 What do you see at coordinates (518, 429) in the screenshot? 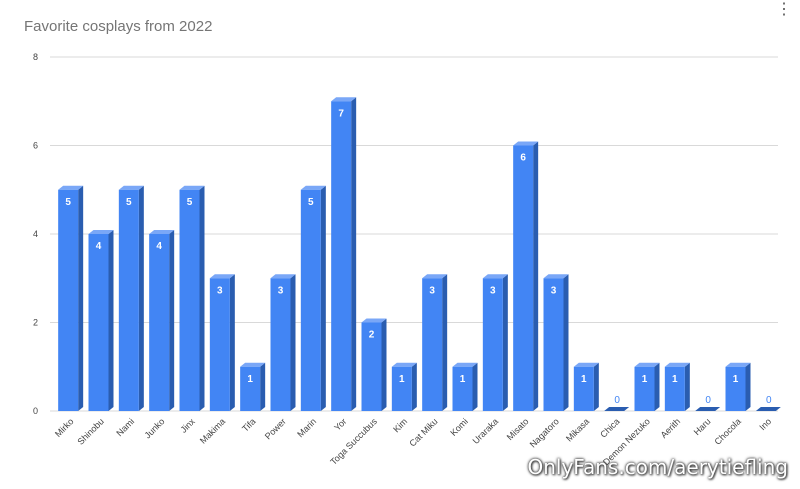
I see `x-tick-label: Misato` at bounding box center [518, 429].